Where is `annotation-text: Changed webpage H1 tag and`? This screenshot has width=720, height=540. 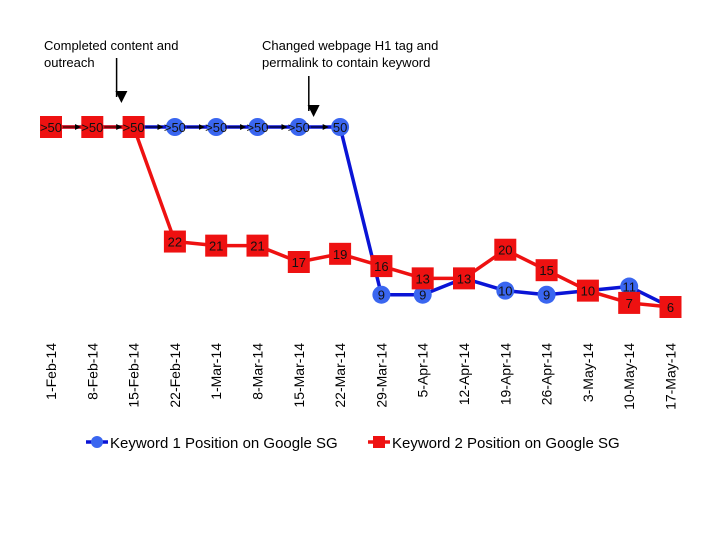 annotation-text: Changed webpage H1 tag and is located at coordinates (350, 45).